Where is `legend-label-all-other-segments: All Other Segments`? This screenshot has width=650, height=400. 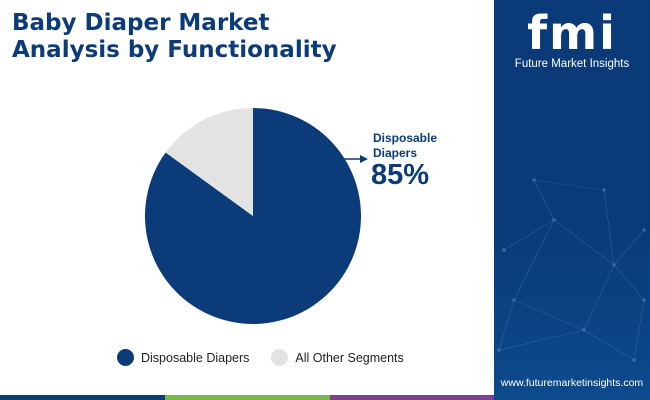
legend-label-all-other-segments: All Other Segments is located at coordinates (349, 357).